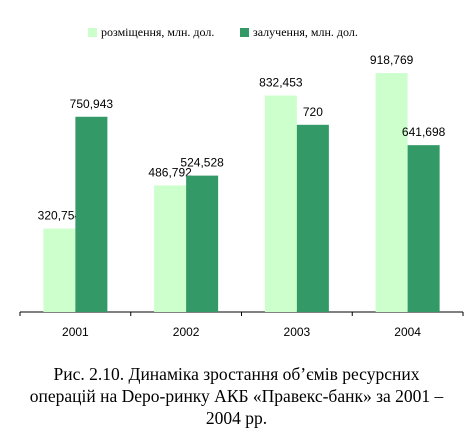  What do you see at coordinates (244, 32) in the screenshot?
I see `legend-swatch-attraction` at bounding box center [244, 32].